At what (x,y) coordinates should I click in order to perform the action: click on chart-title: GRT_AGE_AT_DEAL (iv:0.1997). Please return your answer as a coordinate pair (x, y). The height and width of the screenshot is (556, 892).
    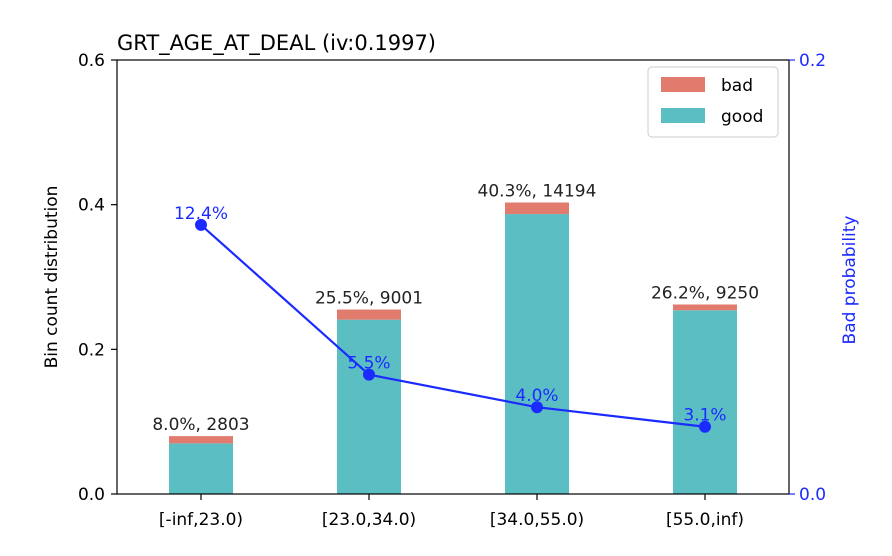
    Looking at the image, I should click on (276, 43).